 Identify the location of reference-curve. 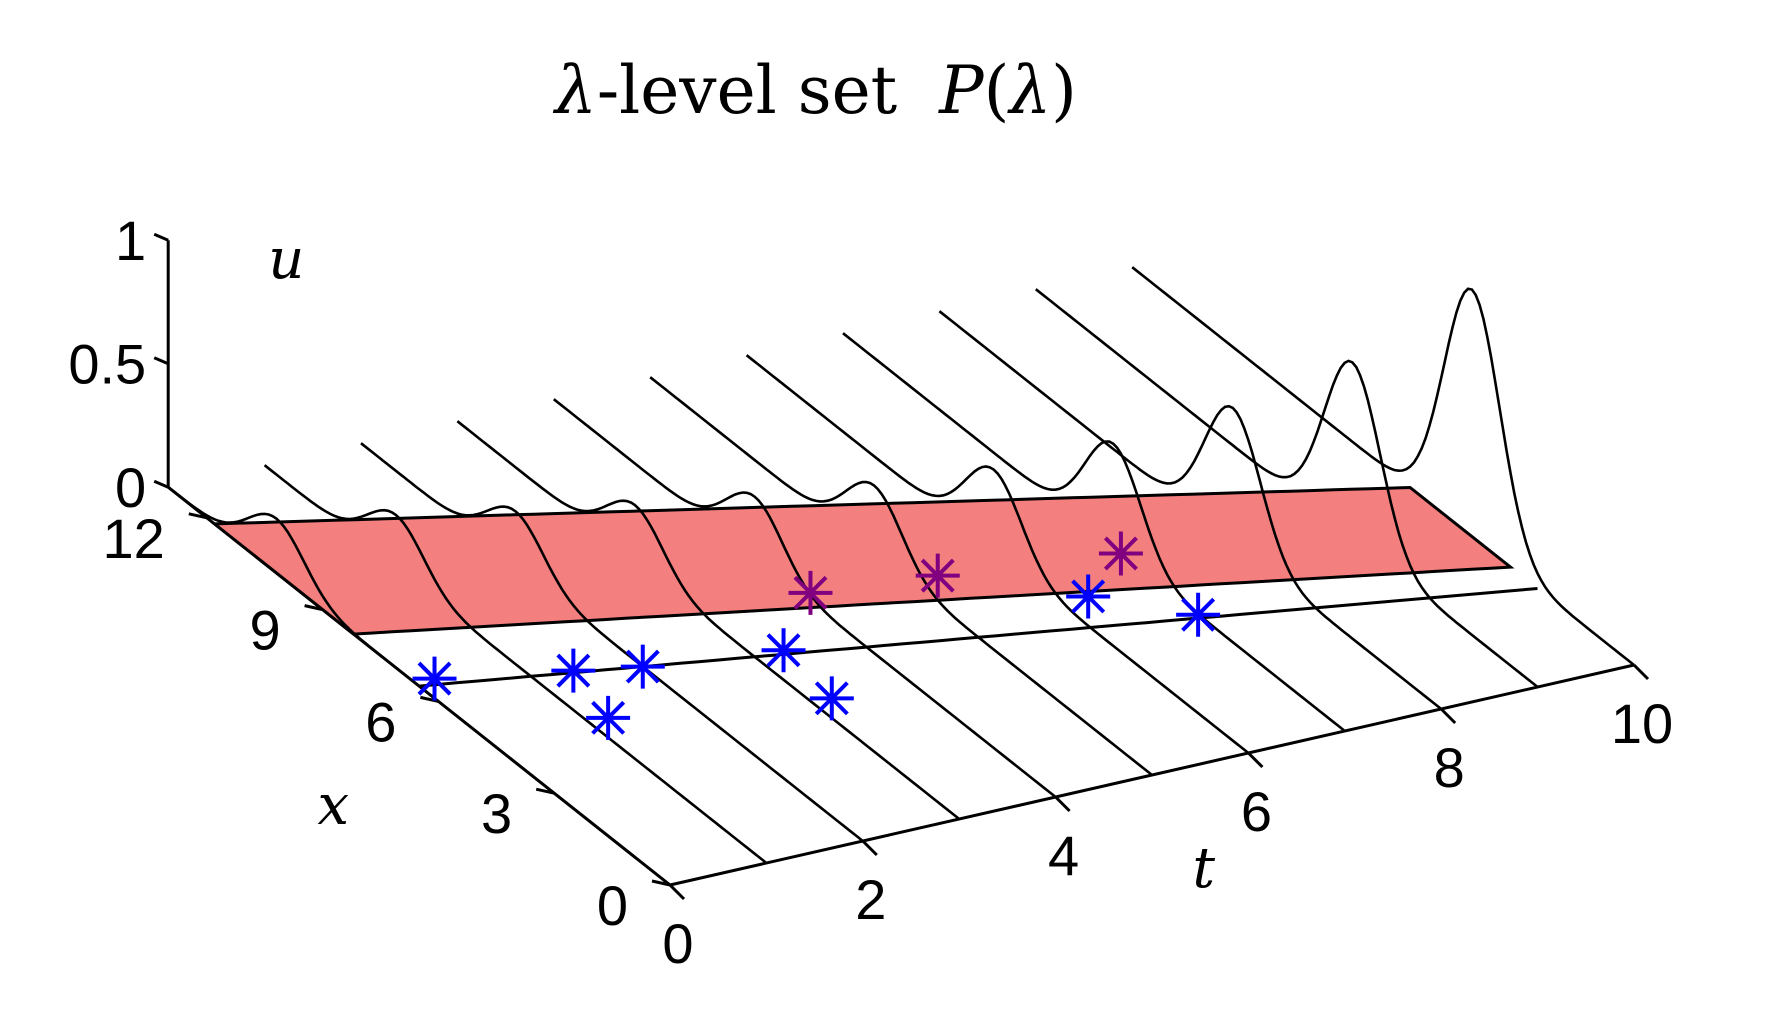
(978, 637).